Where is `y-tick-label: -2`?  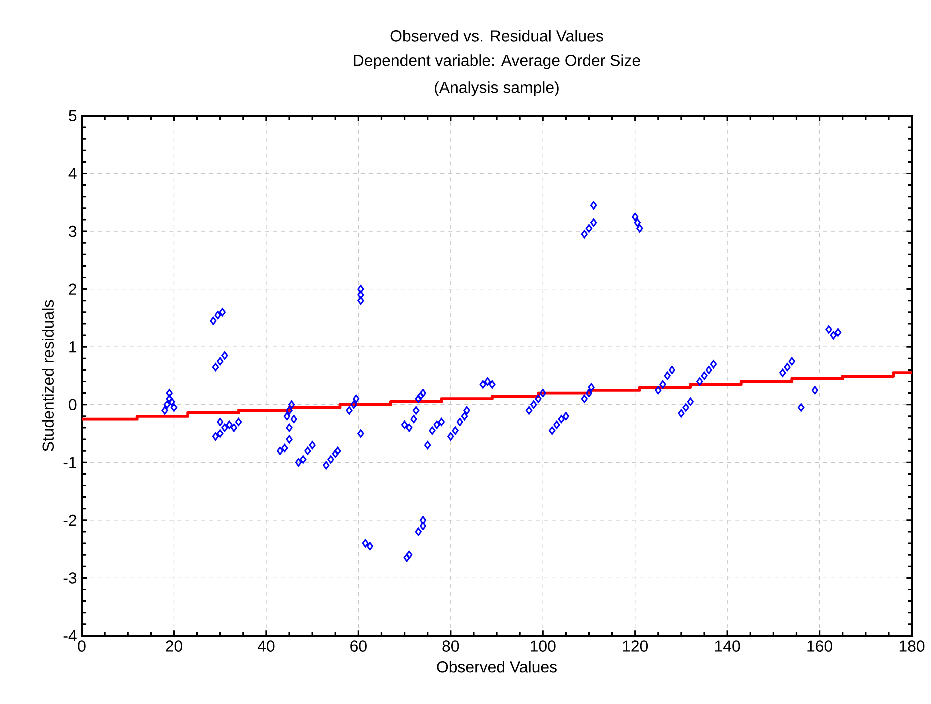 y-tick-label: -2 is located at coordinates (70, 520).